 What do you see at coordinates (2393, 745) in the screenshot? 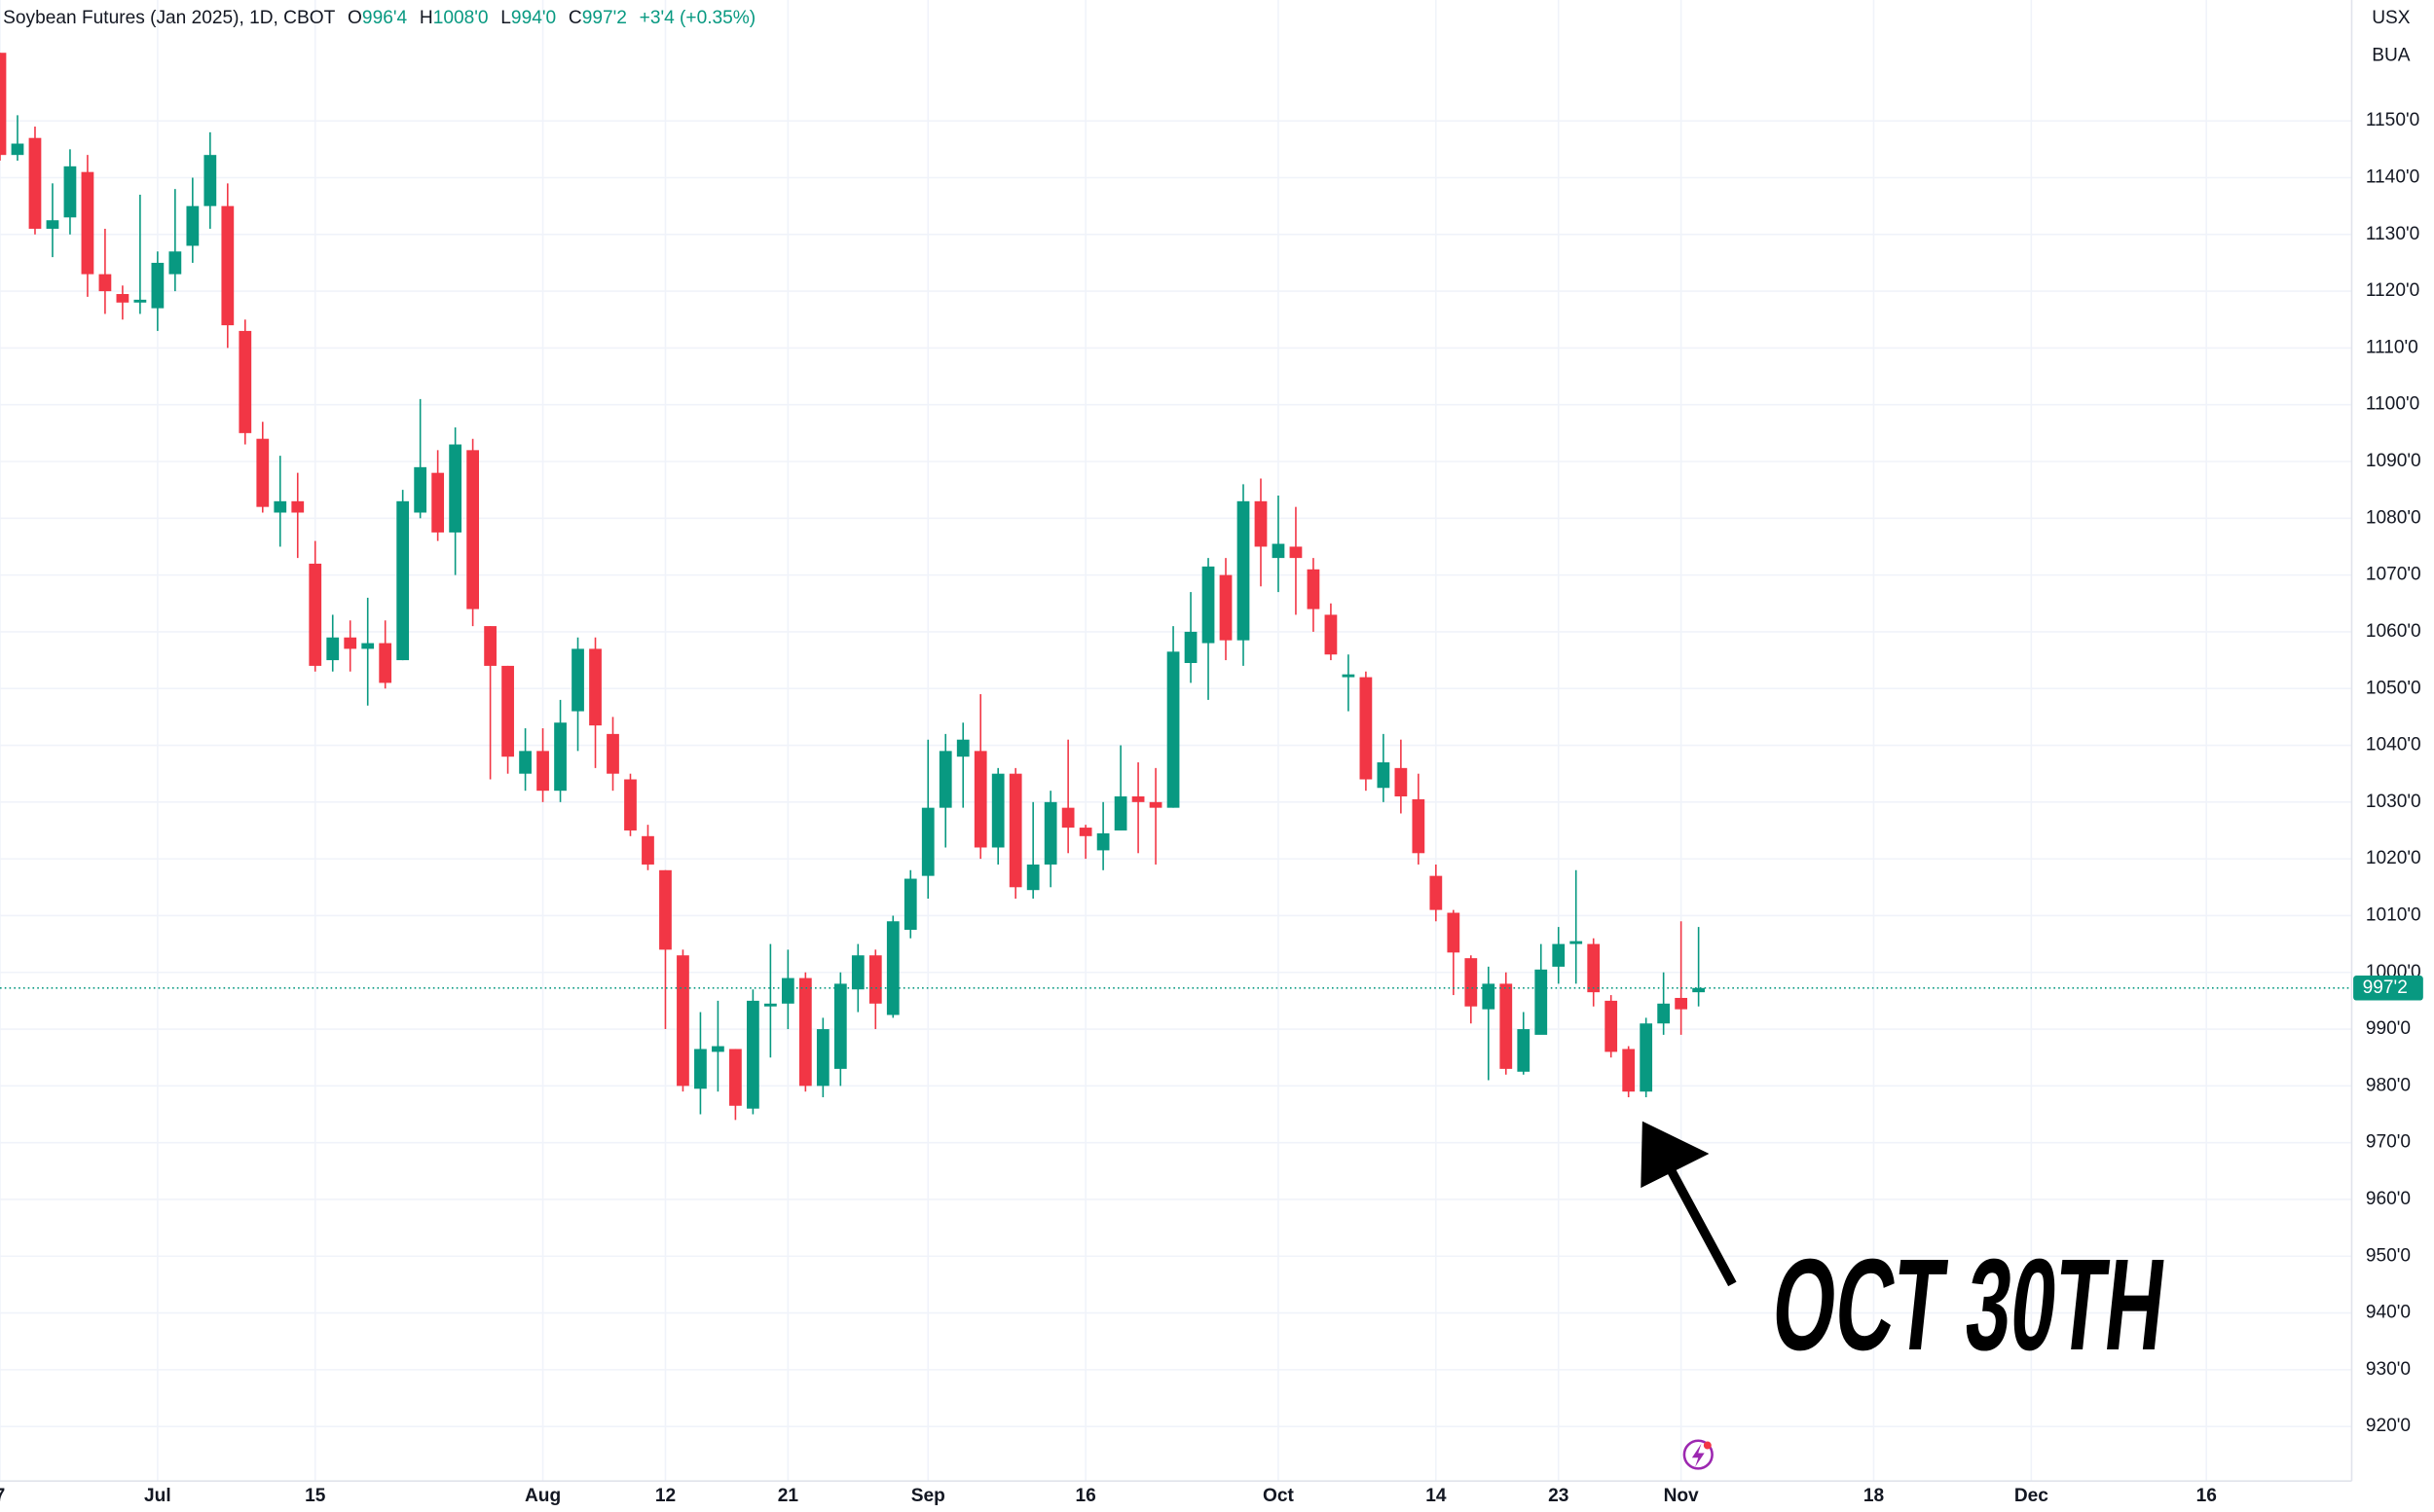
I see `y-tick-label: 1040'0` at bounding box center [2393, 745].